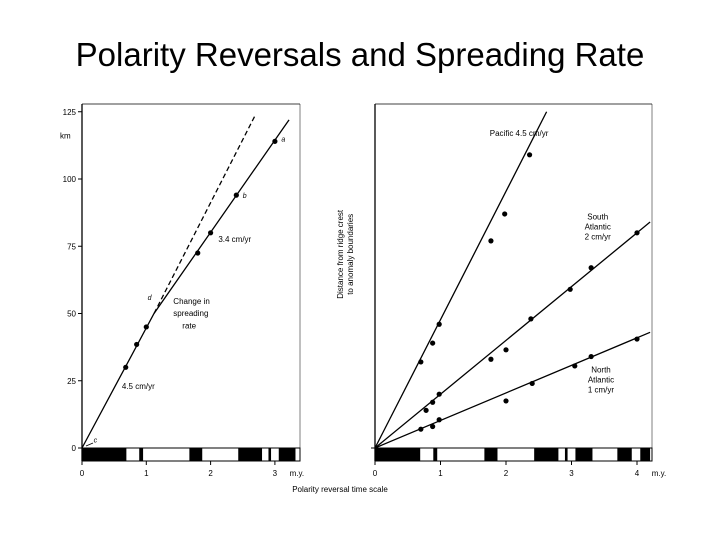  What do you see at coordinates (601, 370) in the screenshot?
I see `series-label-line: North` at bounding box center [601, 370].